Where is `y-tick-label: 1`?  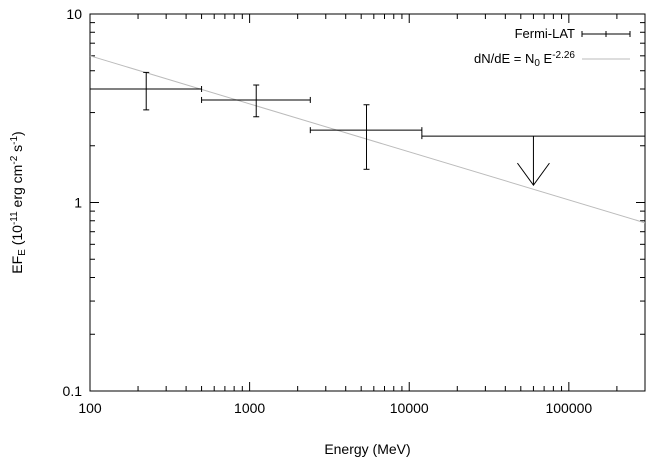
y-tick-label: 1 is located at coordinates (78, 203).